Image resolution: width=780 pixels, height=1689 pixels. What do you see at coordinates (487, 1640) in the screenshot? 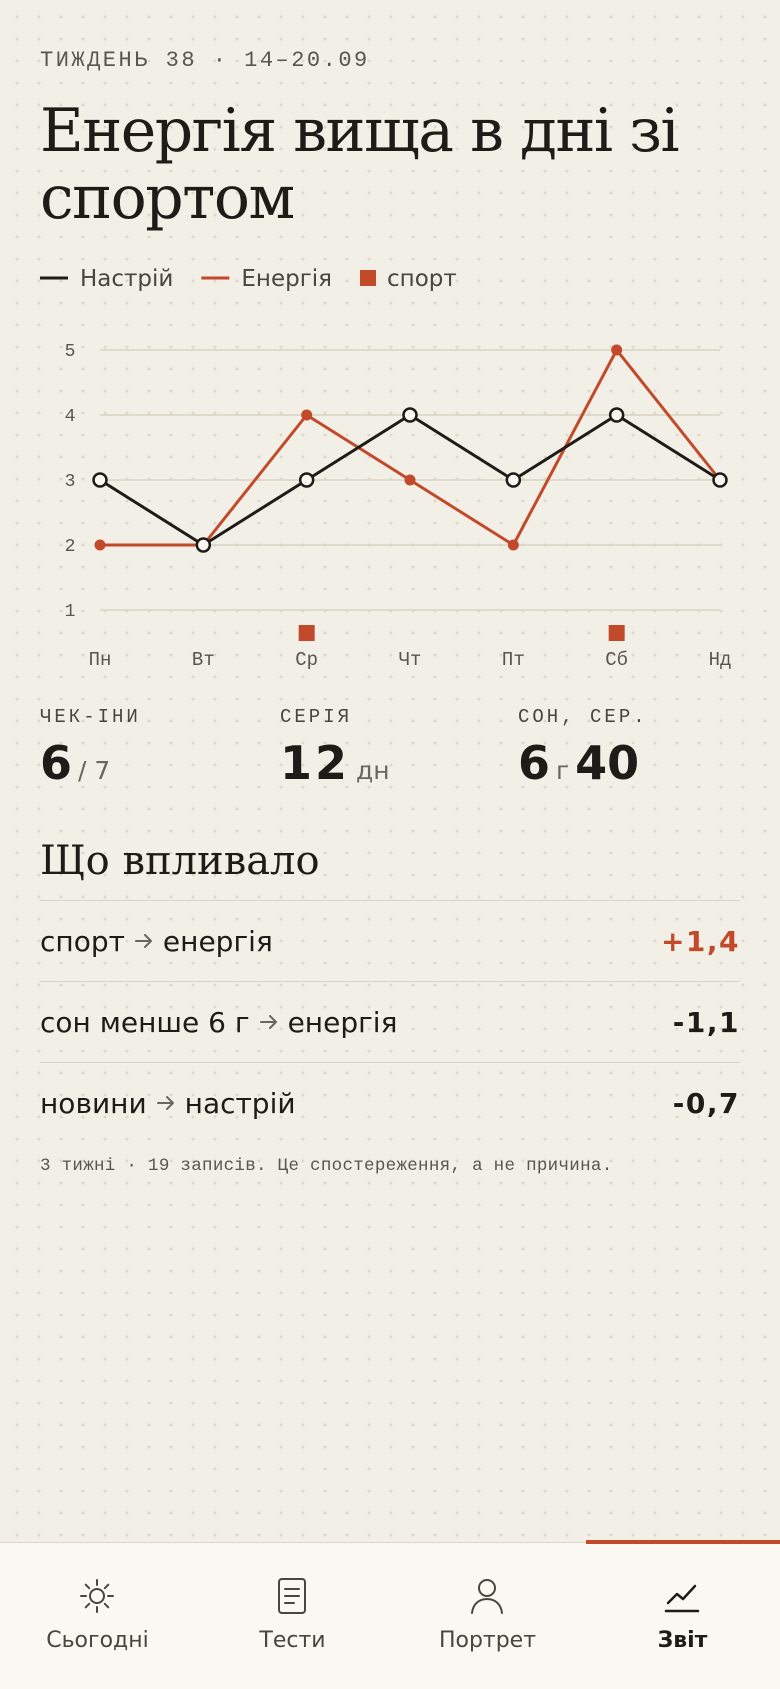
I see `tab-label: Портрет` at bounding box center [487, 1640].